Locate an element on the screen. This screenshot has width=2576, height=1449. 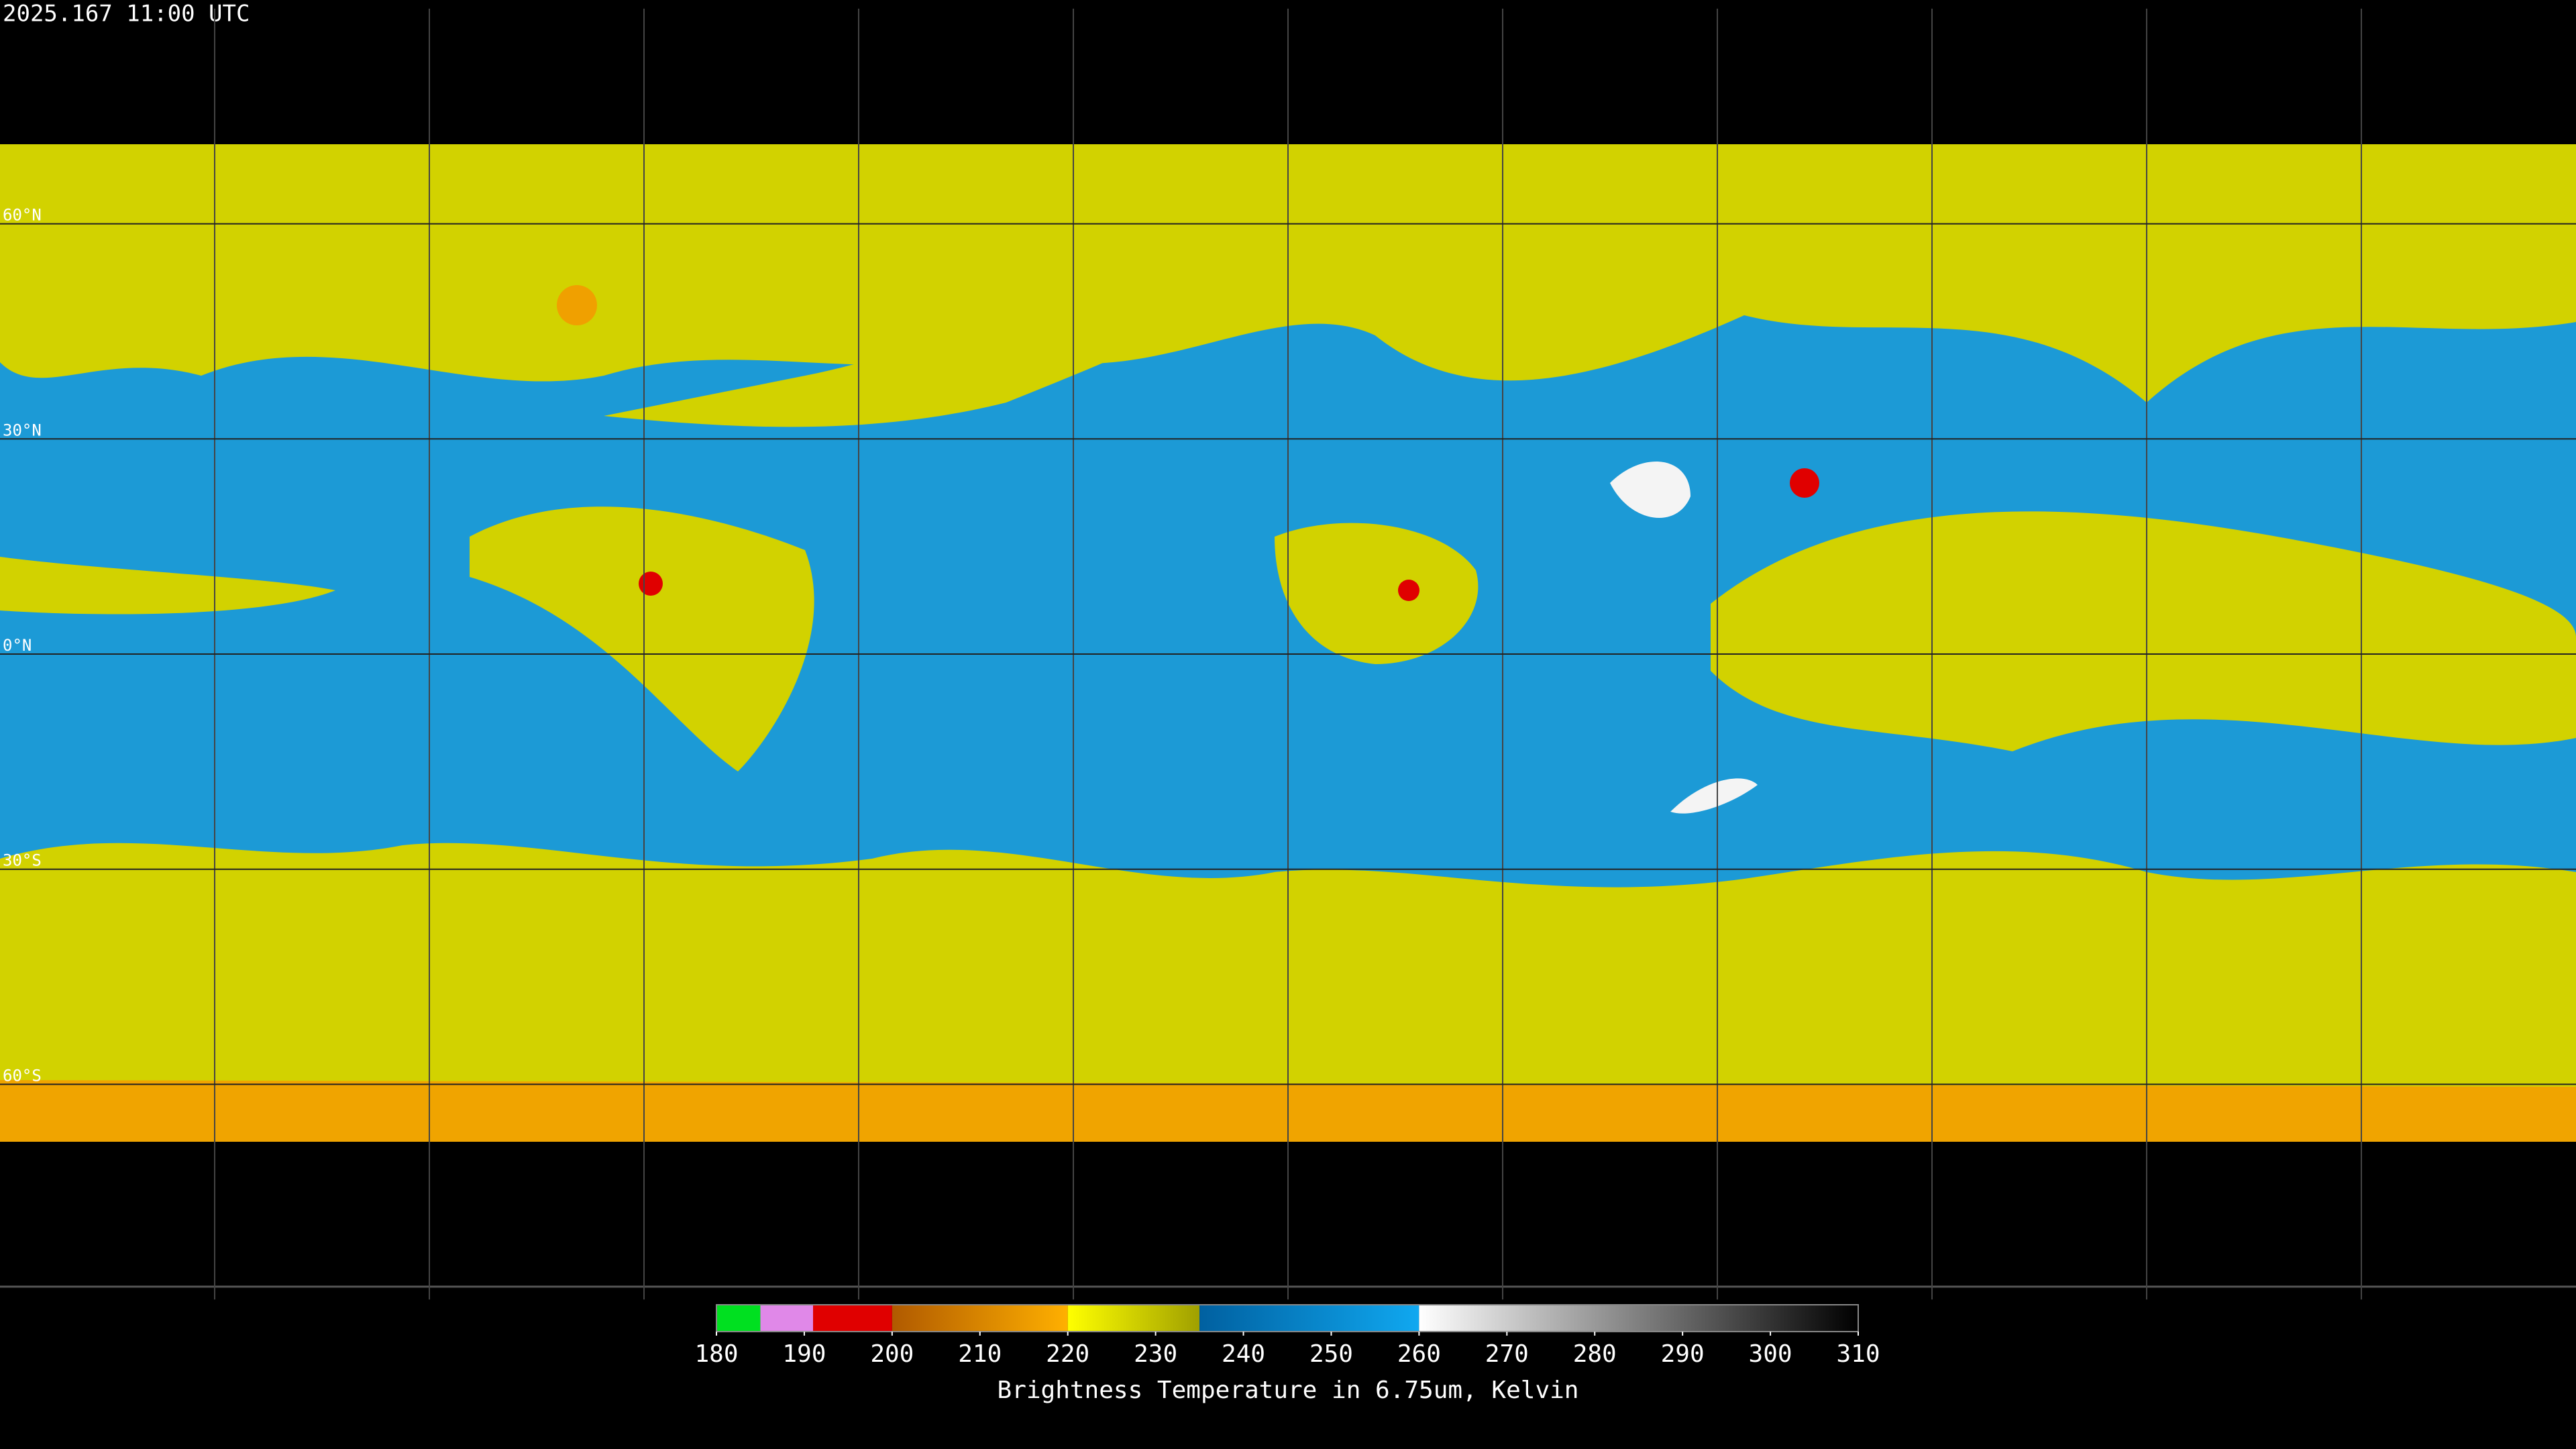
colorbar-tick-label: 200 is located at coordinates (892, 1354).